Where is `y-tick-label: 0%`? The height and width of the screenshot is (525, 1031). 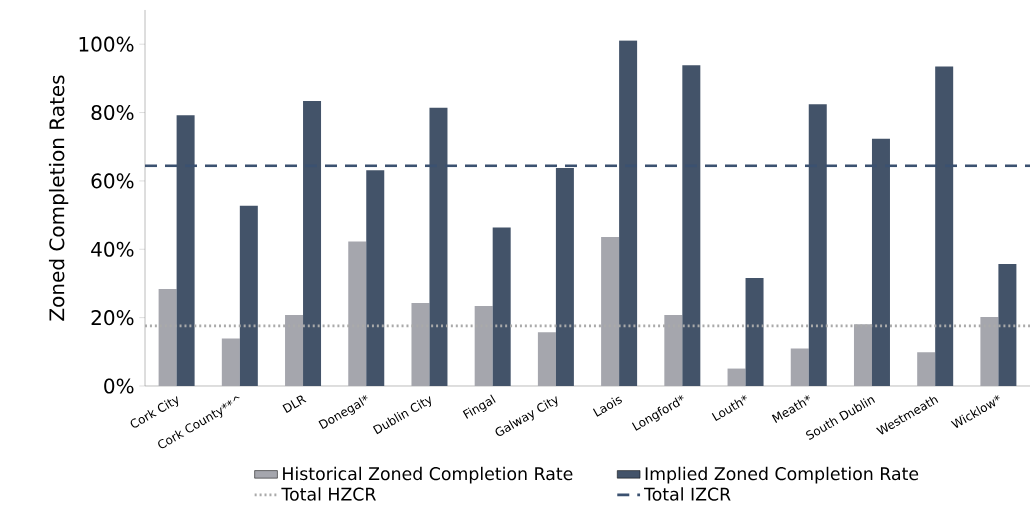 y-tick-label: 0% is located at coordinates (119, 386).